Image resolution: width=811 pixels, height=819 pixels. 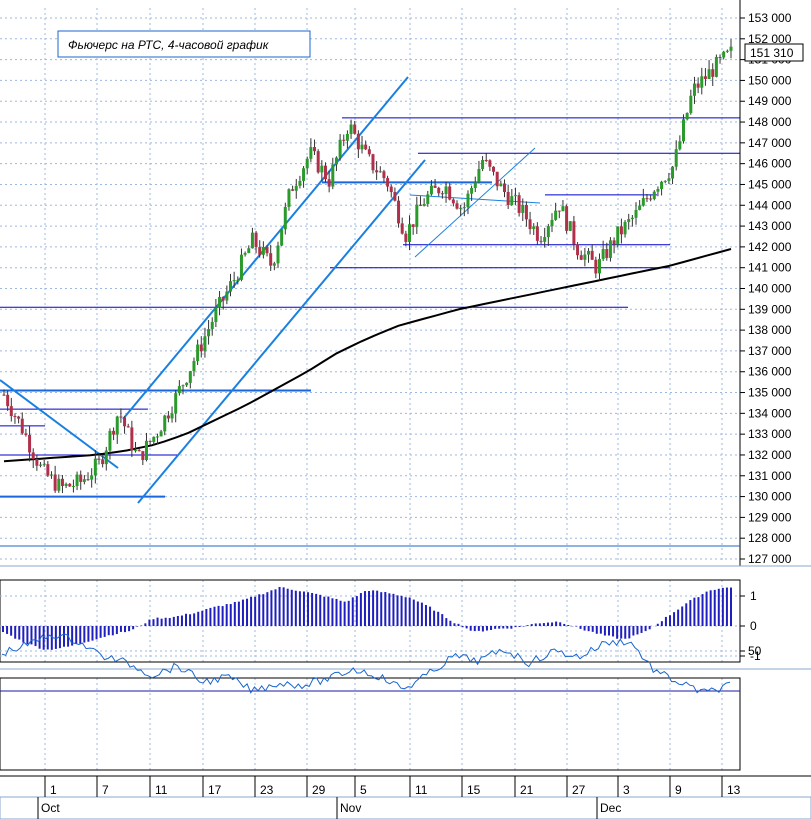 What do you see at coordinates (215, 790) in the screenshot?
I see `day-label: 17` at bounding box center [215, 790].